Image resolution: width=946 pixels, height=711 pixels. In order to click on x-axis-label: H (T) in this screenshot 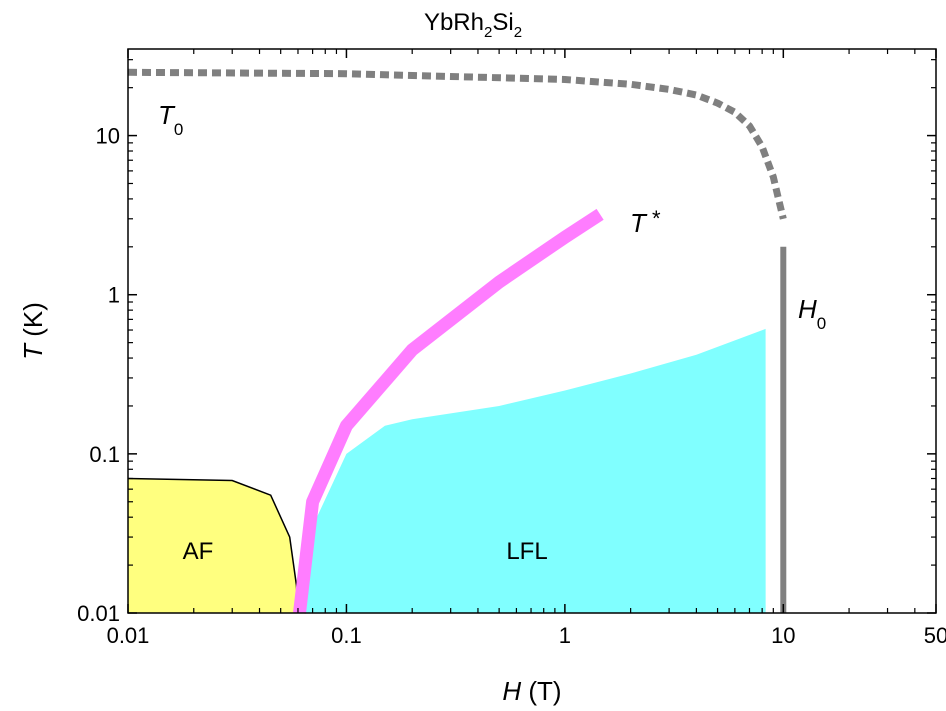, I will do `click(531, 691)`.